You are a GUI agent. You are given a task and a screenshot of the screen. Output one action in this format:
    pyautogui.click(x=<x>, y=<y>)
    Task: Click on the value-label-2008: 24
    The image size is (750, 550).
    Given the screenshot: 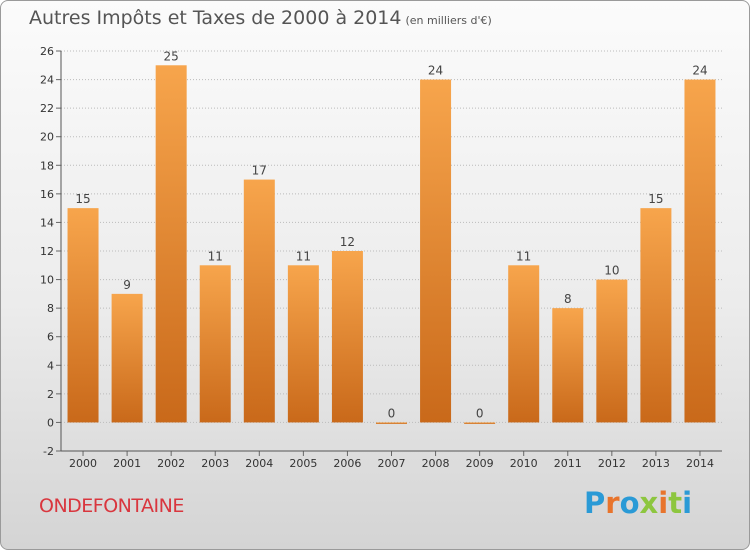 What is the action you would take?
    pyautogui.click(x=435, y=71)
    